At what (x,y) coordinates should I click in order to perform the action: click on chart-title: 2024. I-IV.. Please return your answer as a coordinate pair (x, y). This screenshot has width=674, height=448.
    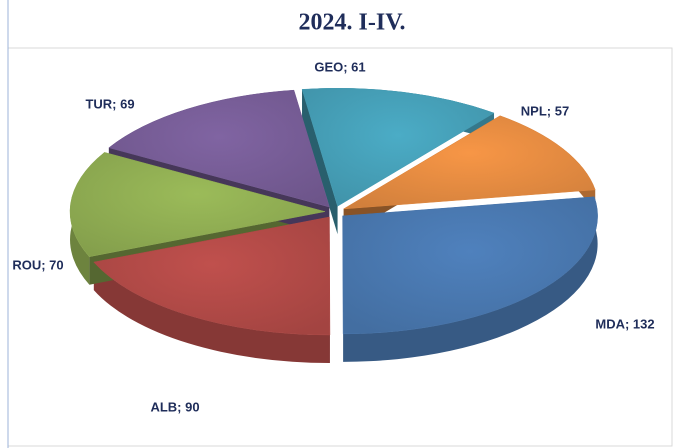
    Looking at the image, I should click on (352, 23).